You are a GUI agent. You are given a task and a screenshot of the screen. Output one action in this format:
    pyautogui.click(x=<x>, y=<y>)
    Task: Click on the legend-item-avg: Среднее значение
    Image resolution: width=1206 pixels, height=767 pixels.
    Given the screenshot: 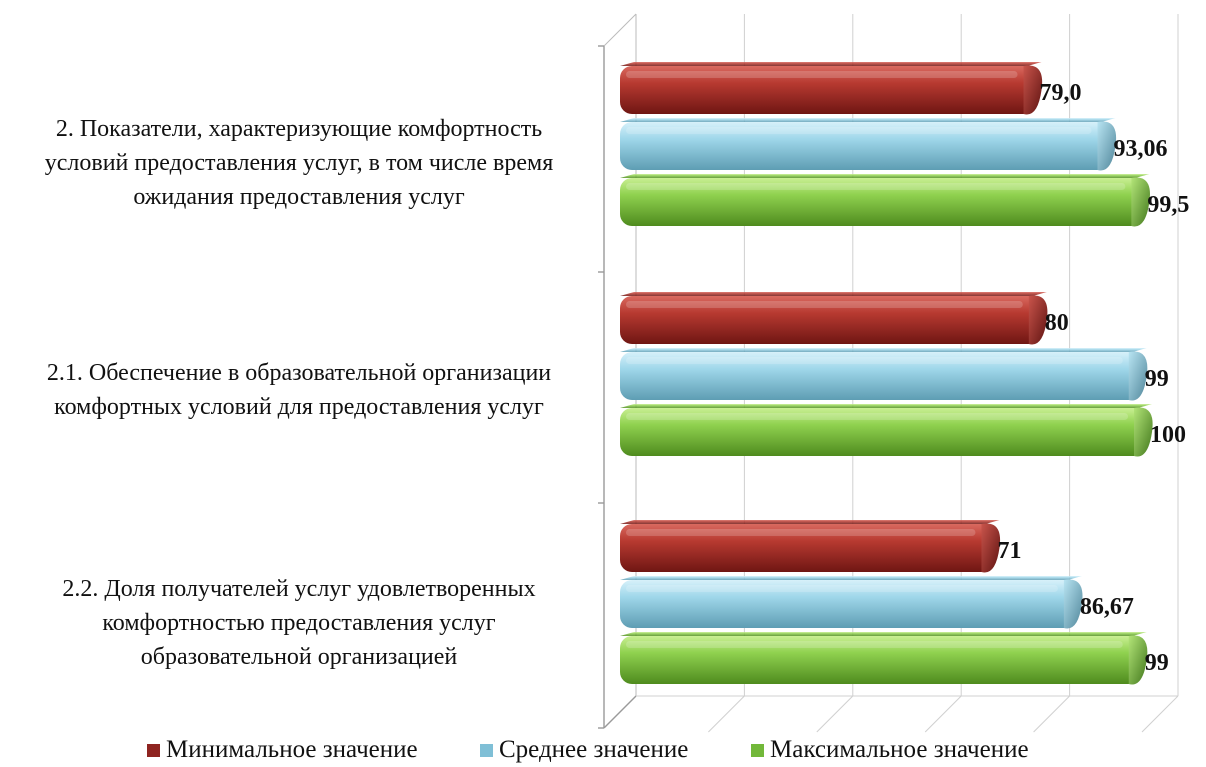 What is the action you would take?
    pyautogui.click(x=584, y=750)
    